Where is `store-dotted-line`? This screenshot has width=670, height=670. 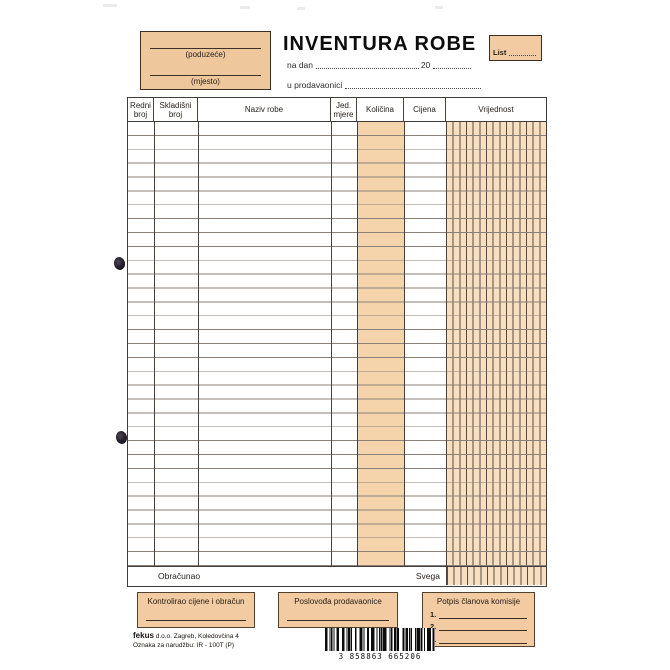 store-dotted-line is located at coordinates (413, 84).